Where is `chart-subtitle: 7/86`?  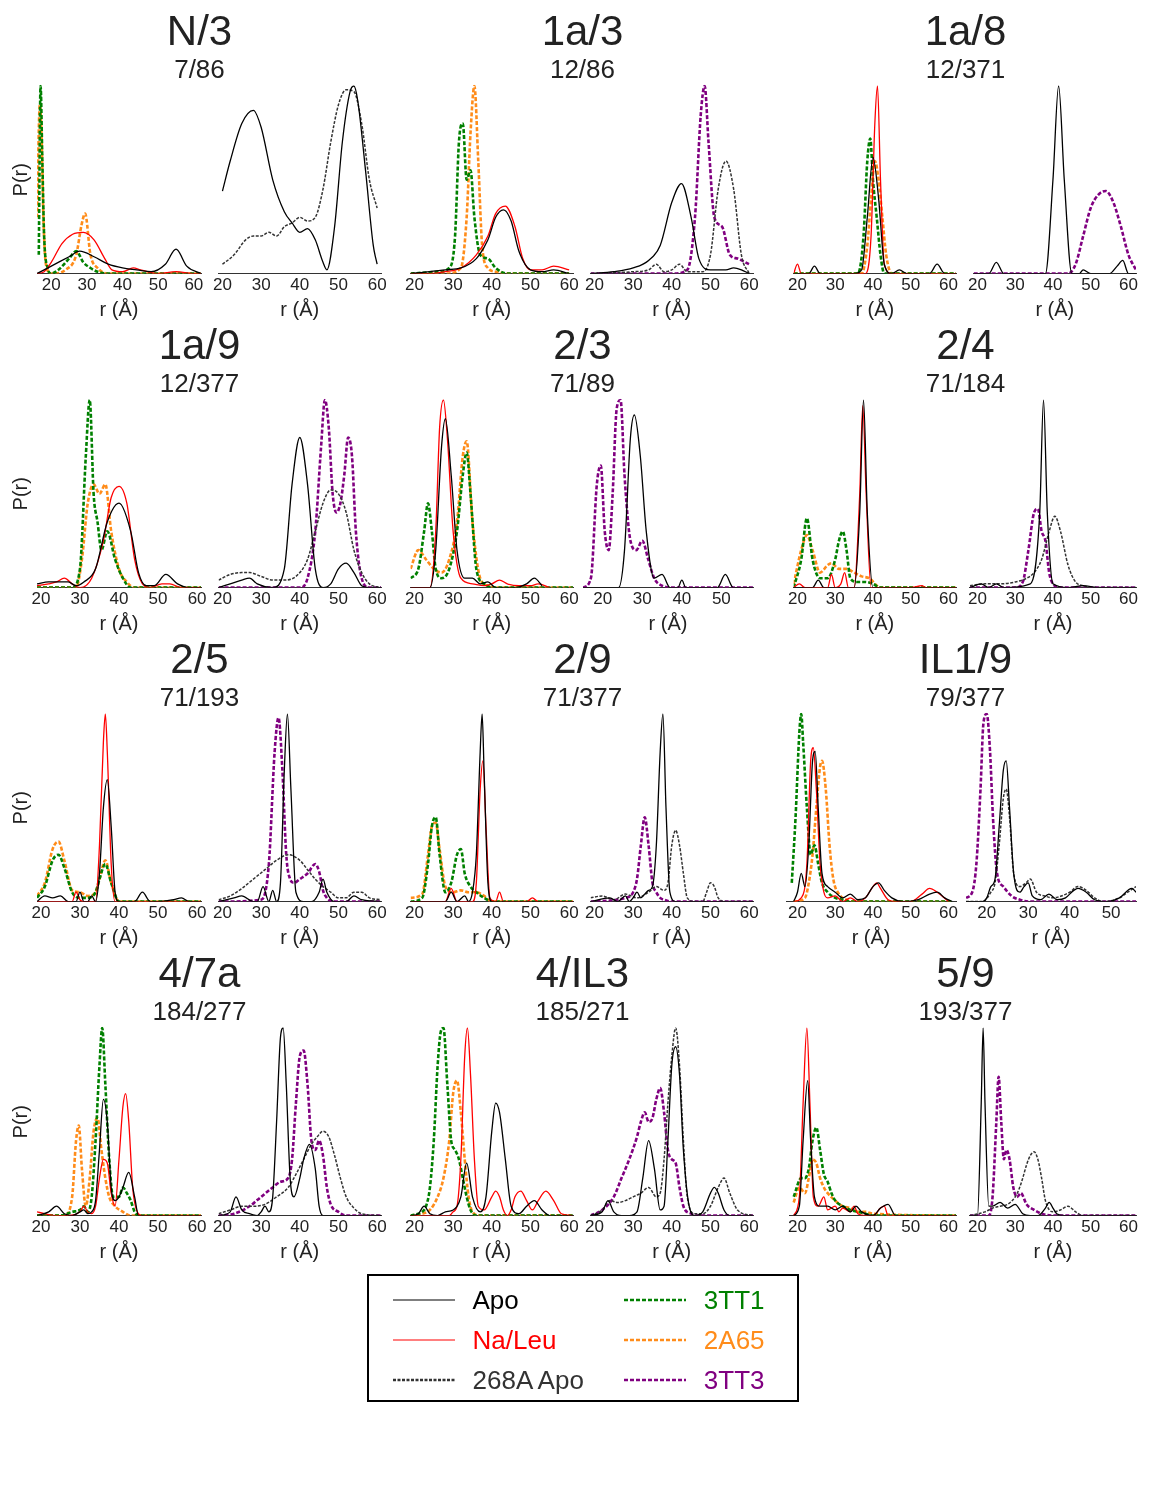 chart-subtitle: 7/86 is located at coordinates (199, 69).